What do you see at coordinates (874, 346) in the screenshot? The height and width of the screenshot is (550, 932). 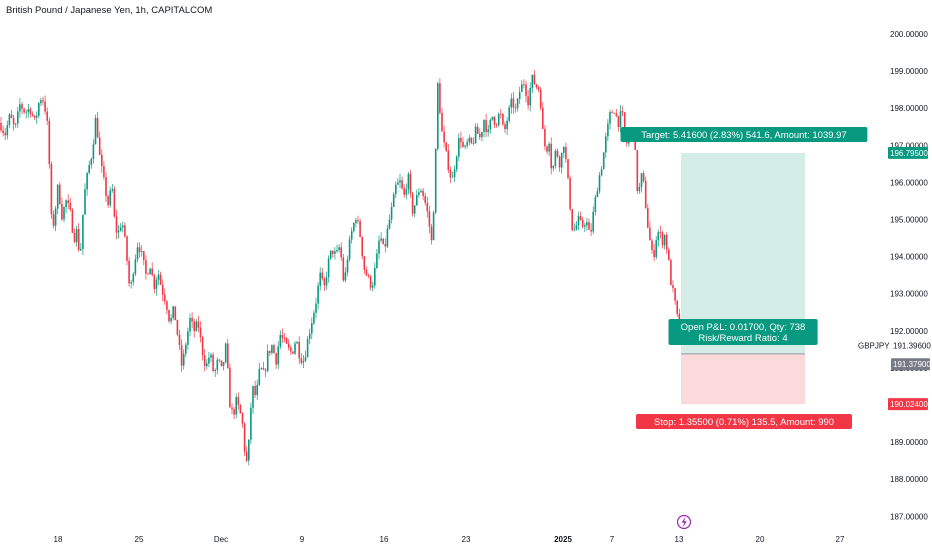 I see `symbol-label: GBPJPY` at bounding box center [874, 346].